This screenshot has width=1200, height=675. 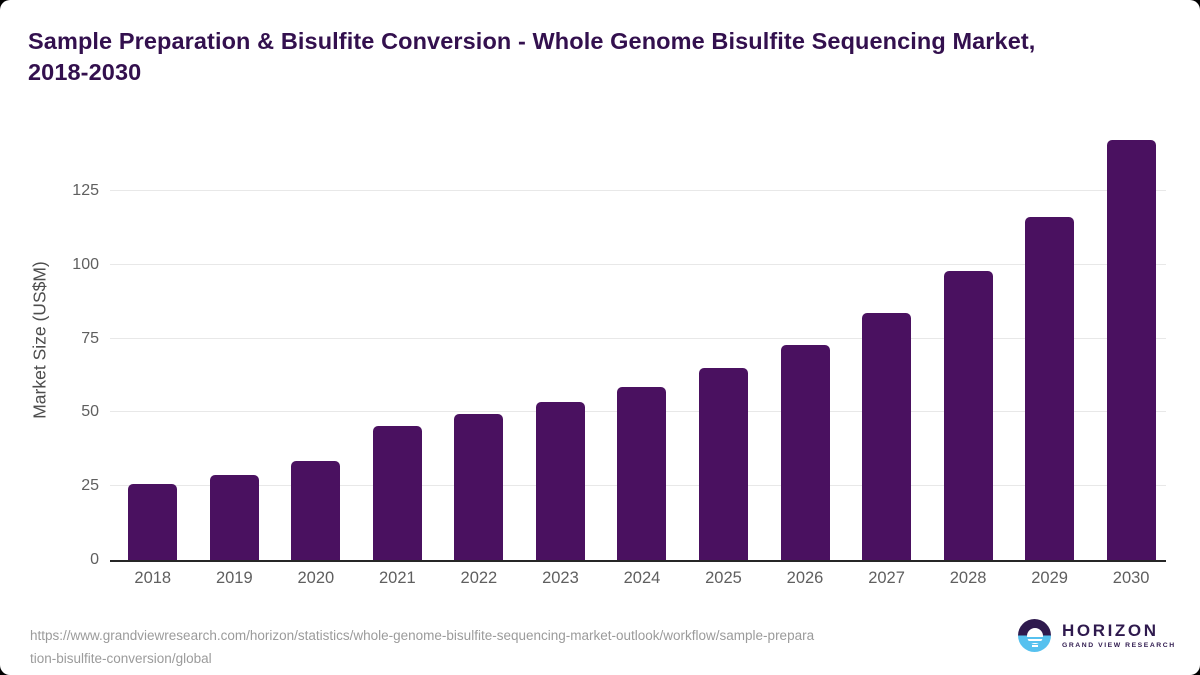 I want to click on x-tick-label-2028: 2028, so click(x=968, y=578).